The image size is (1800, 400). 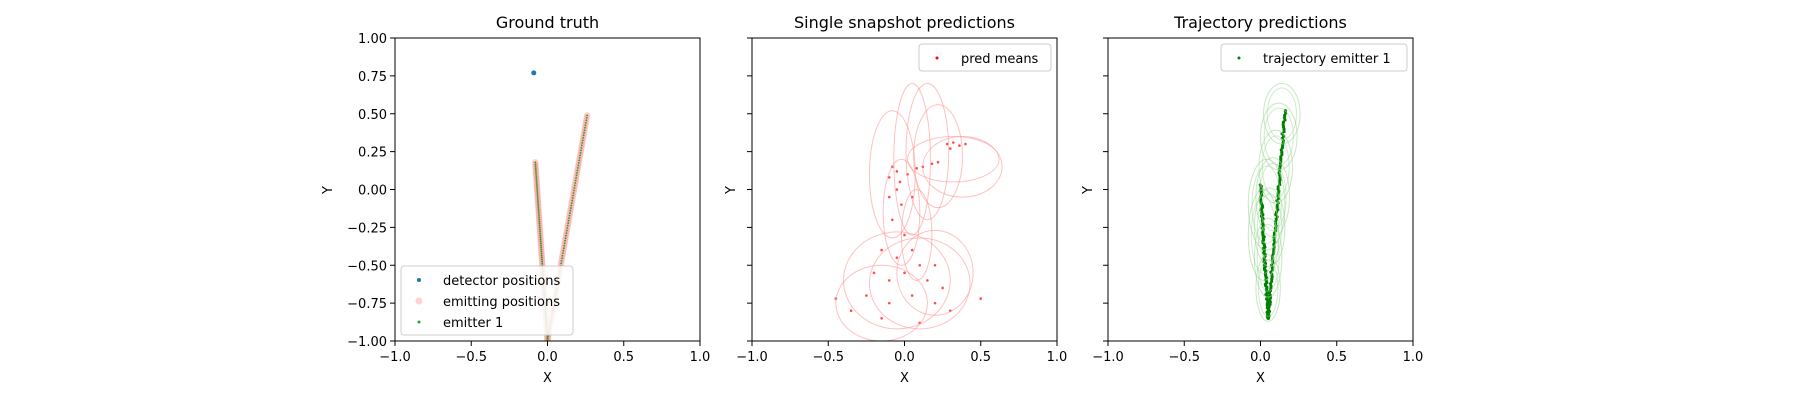 What do you see at coordinates (937, 58) in the screenshot?
I see `legend-marker` at bounding box center [937, 58].